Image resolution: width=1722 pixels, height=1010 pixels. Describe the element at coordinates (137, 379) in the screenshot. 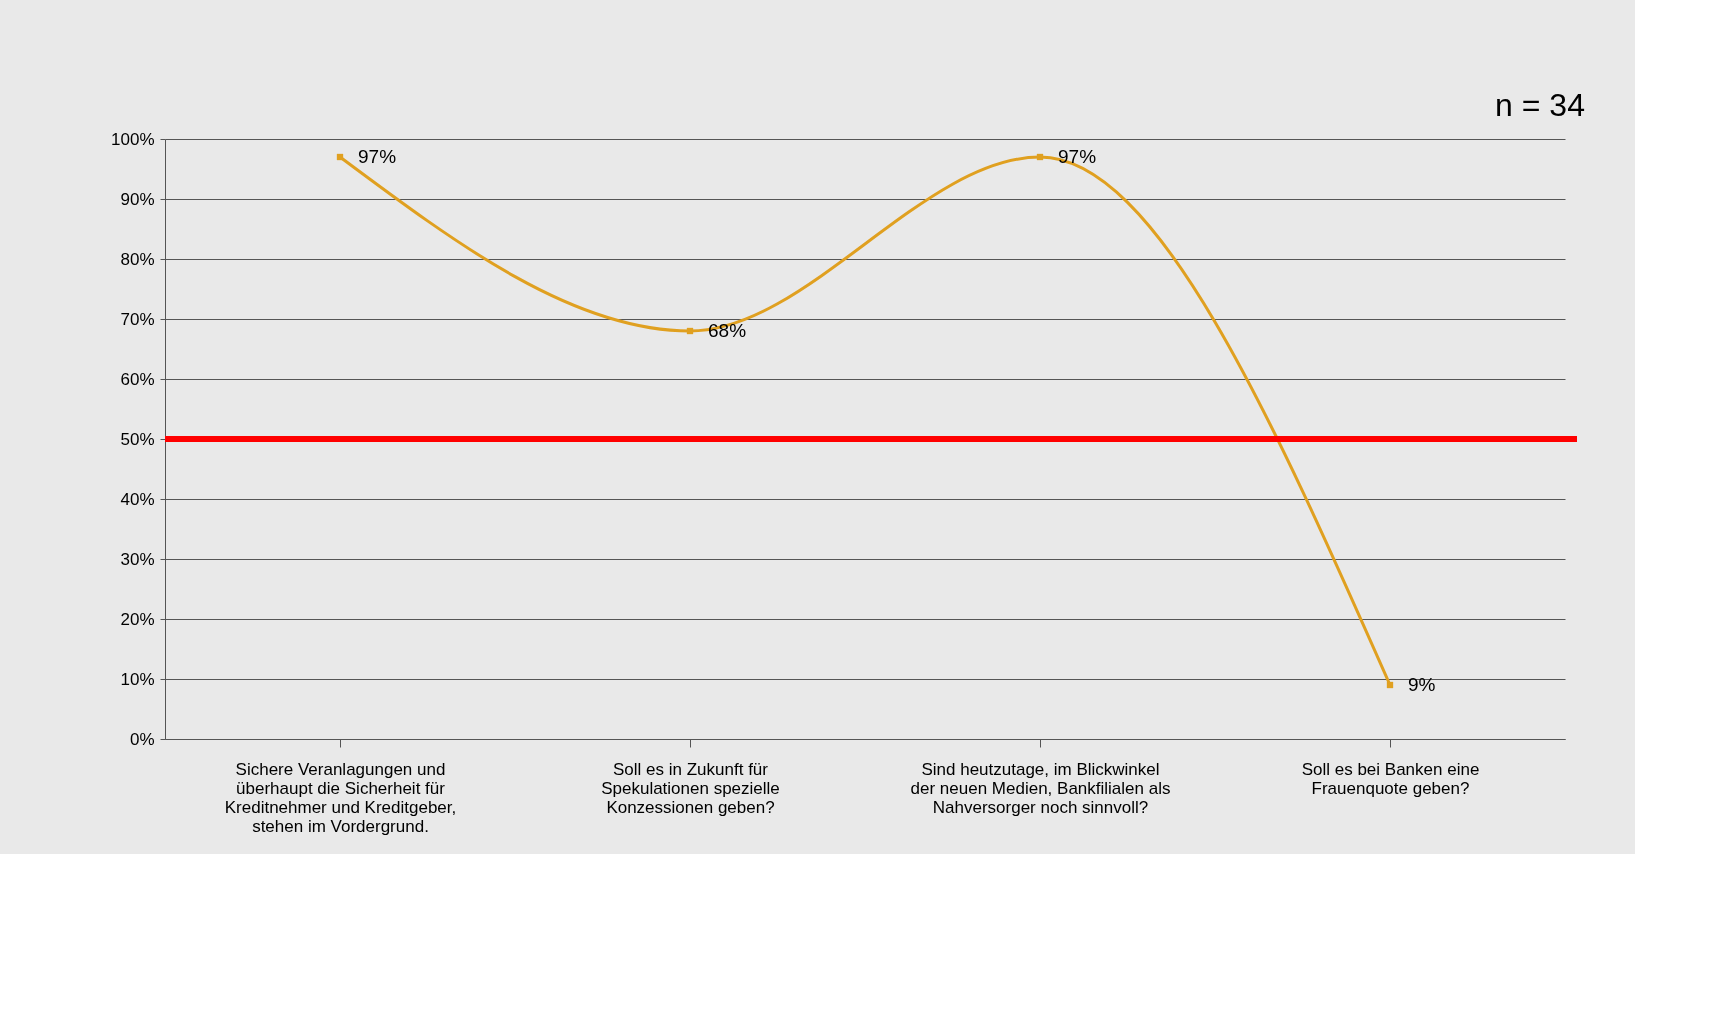

I see `y-tick-label: 60%` at that location.